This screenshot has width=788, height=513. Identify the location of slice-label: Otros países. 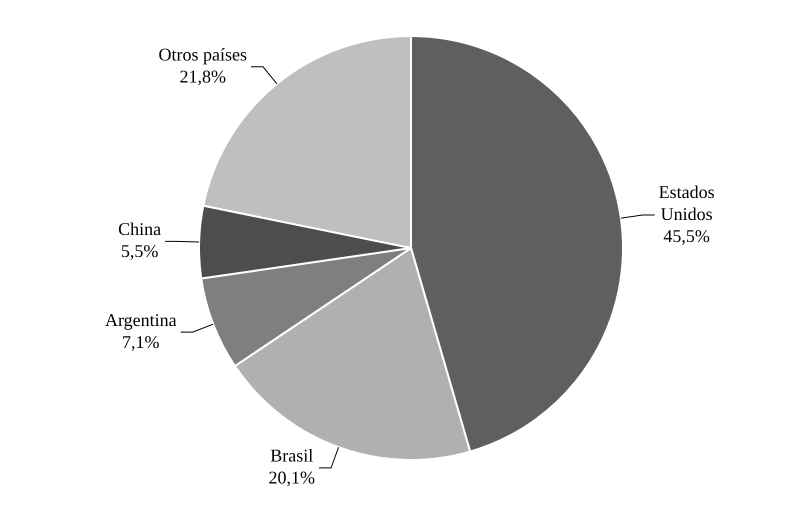
(202, 54).